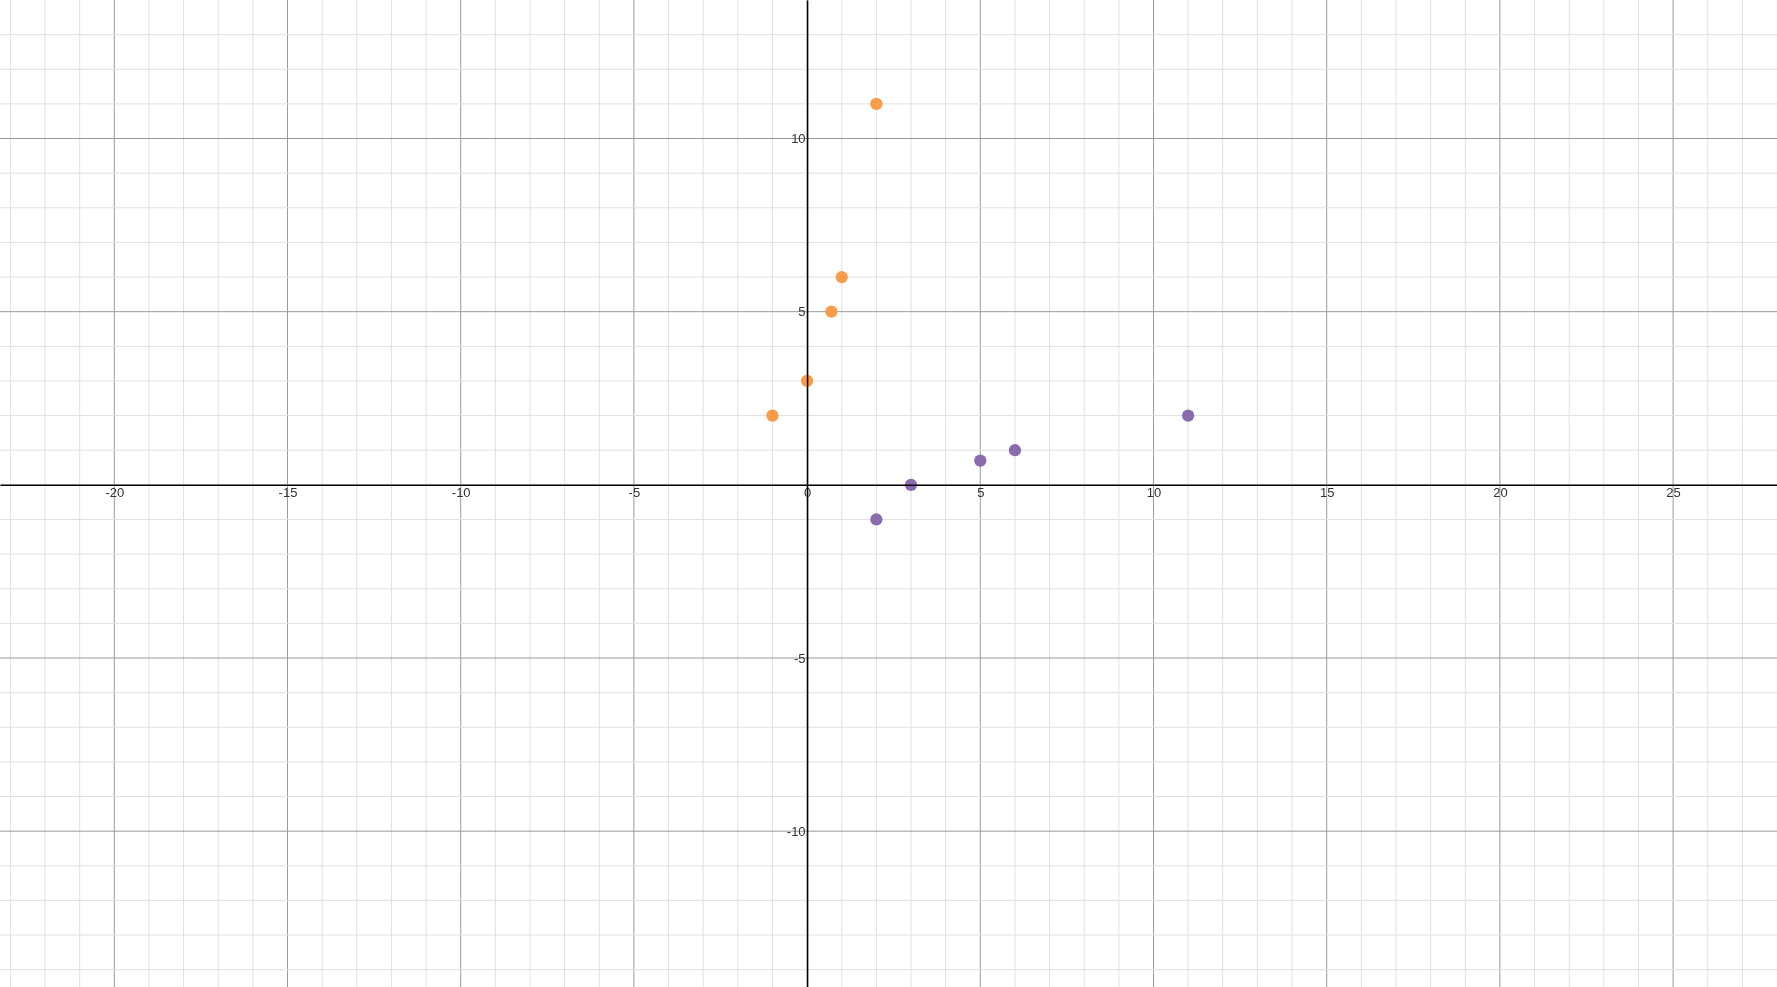 Image resolution: width=1777 pixels, height=987 pixels. What do you see at coordinates (1154, 493) in the screenshot?
I see `x-tick-label: 10` at bounding box center [1154, 493].